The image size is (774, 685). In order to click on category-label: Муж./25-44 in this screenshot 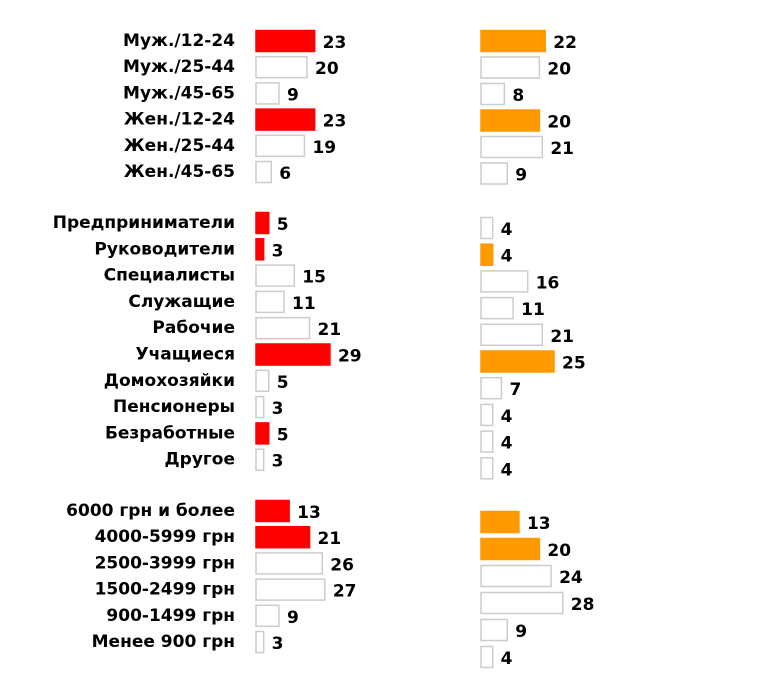, I will do `click(179, 67)`.